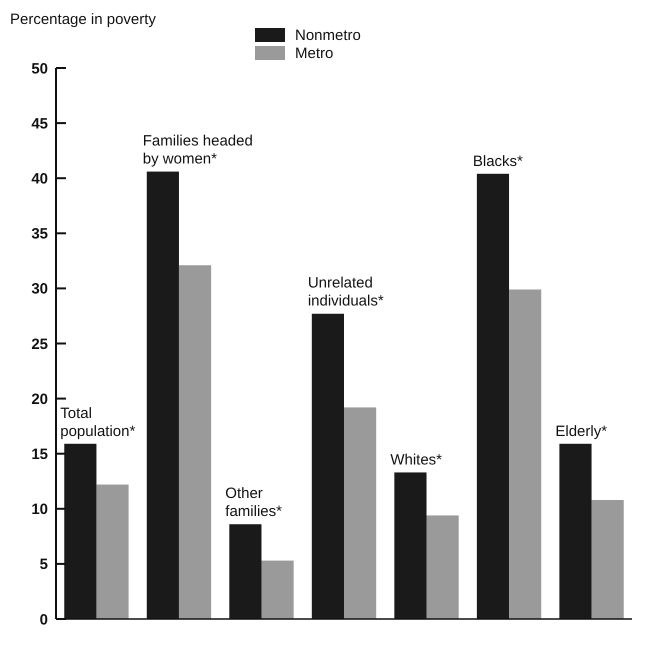 The height and width of the screenshot is (649, 650). I want to click on y-tick-label: 5, so click(44, 565).